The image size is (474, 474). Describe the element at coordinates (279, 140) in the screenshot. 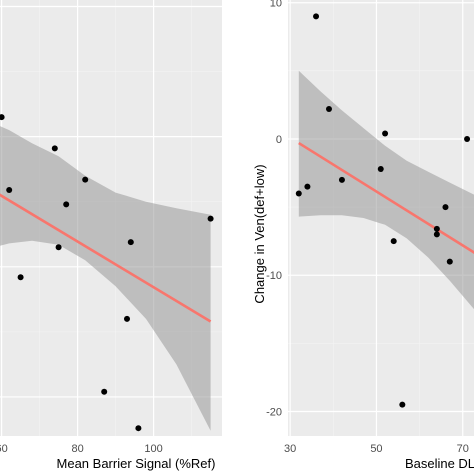

I see `y-tick-label: 0` at that location.